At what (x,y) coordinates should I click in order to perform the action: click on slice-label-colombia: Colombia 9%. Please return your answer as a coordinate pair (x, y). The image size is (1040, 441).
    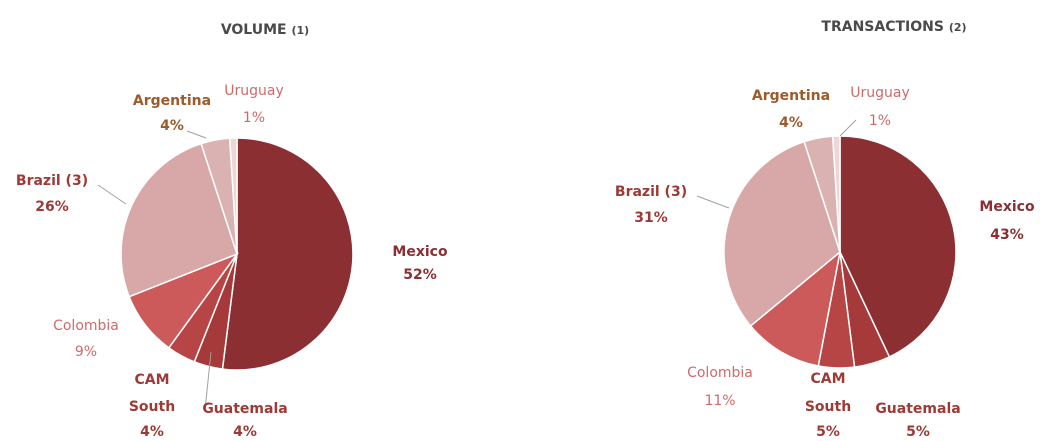
    Looking at the image, I should click on (86, 339).